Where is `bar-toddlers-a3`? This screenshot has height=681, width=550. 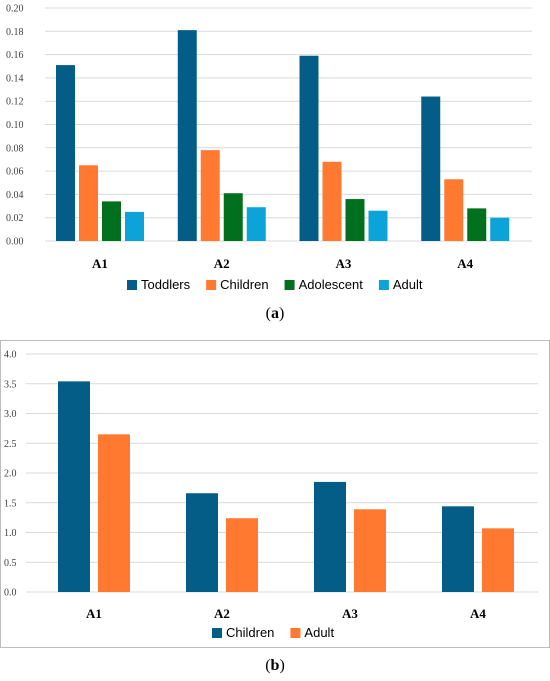
bar-toddlers-a3 is located at coordinates (309, 148).